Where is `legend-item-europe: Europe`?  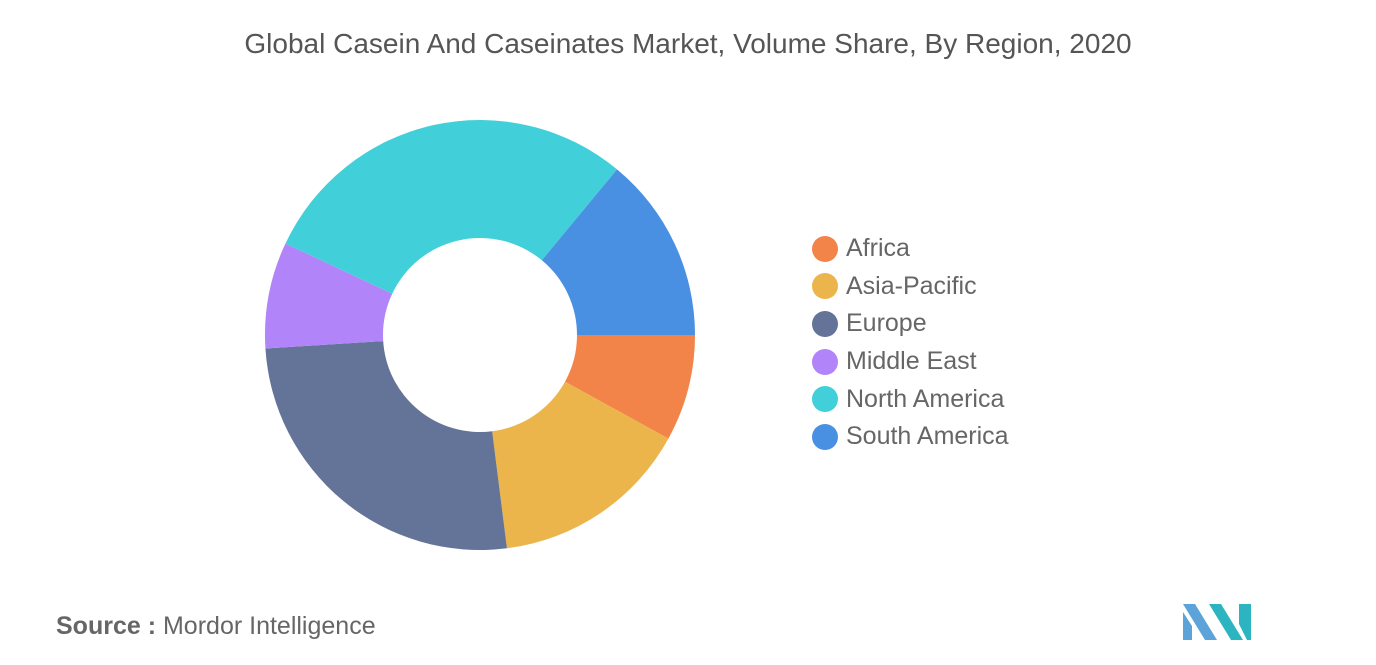
legend-item-europe: Europe is located at coordinates (910, 324).